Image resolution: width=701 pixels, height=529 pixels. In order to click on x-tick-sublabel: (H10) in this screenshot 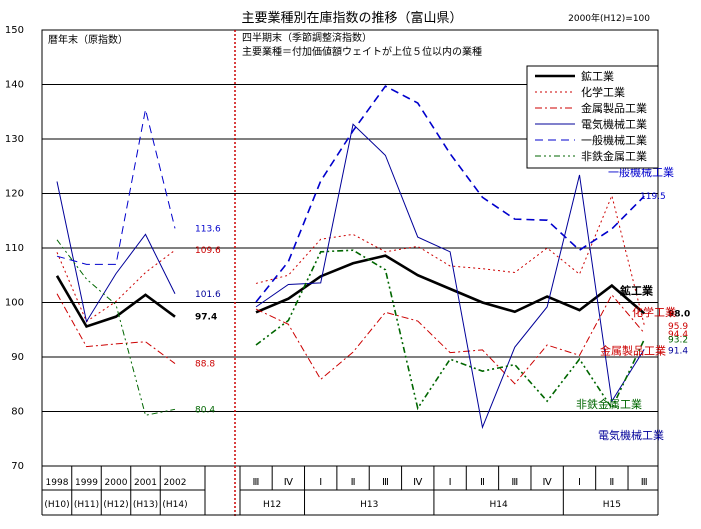, I will do `click(56, 505)`.